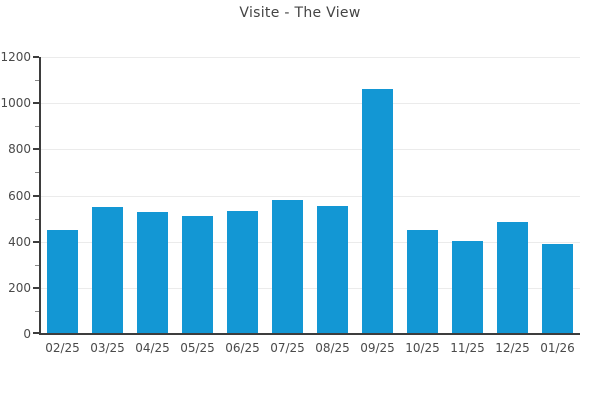  I want to click on y-tick-label-1000: 1000, so click(15, 103).